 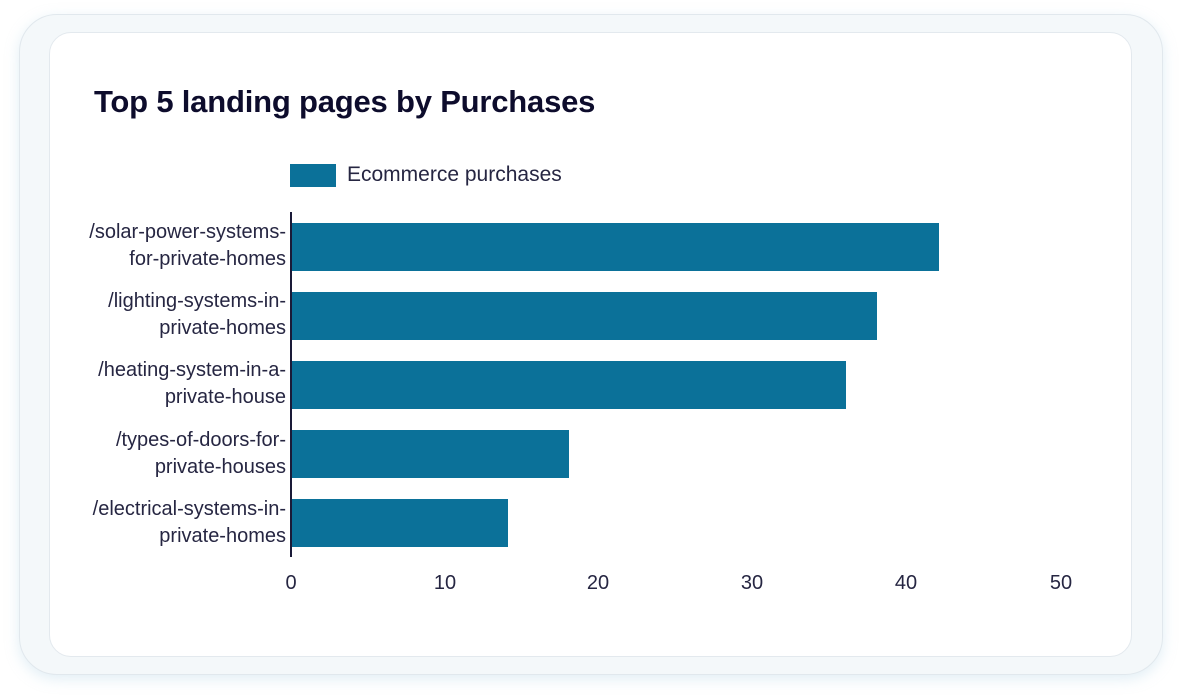 What do you see at coordinates (197, 301) in the screenshot?
I see `category-label-line: /lighting-systems-in-` at bounding box center [197, 301].